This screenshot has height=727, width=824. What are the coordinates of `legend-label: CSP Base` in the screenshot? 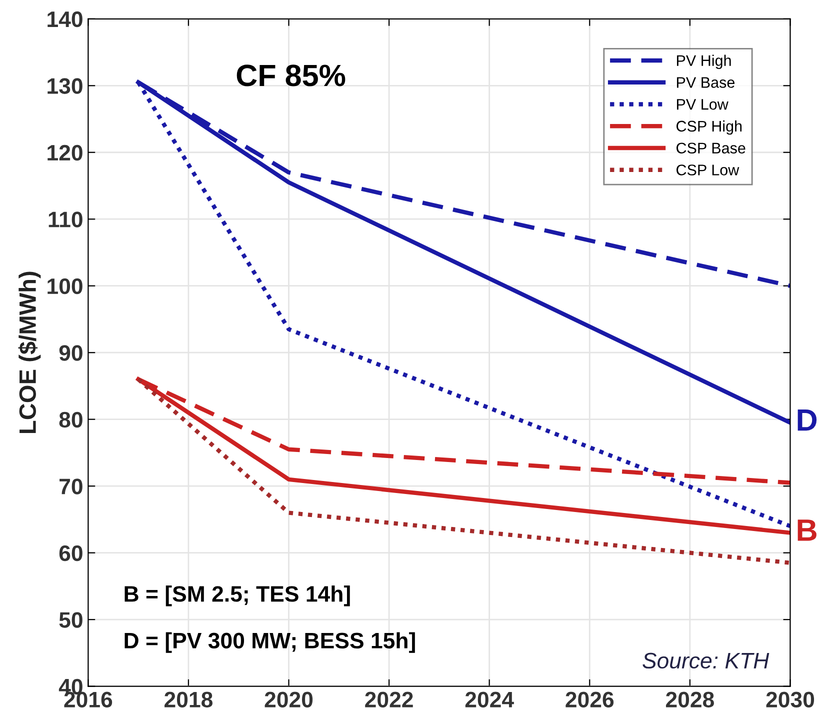 It's located at (711, 148).